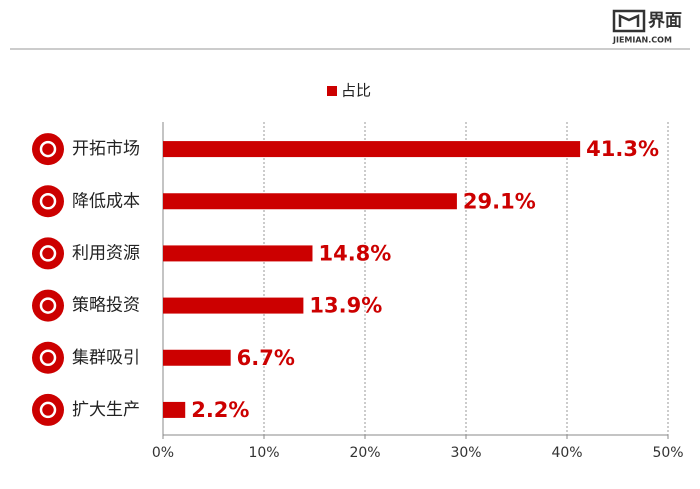  What do you see at coordinates (622, 149) in the screenshot?
I see `value-label: 41.3%` at bounding box center [622, 149].